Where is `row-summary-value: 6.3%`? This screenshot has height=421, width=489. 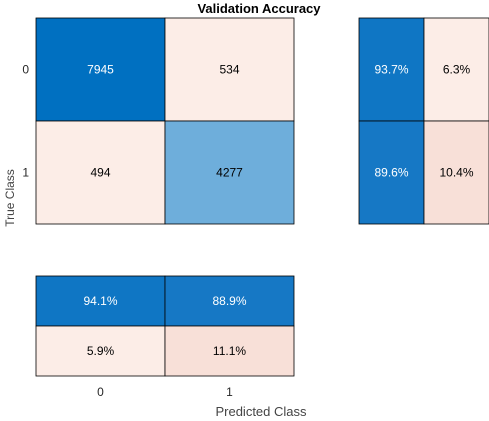 row-summary-value: 6.3% is located at coordinates (457, 70).